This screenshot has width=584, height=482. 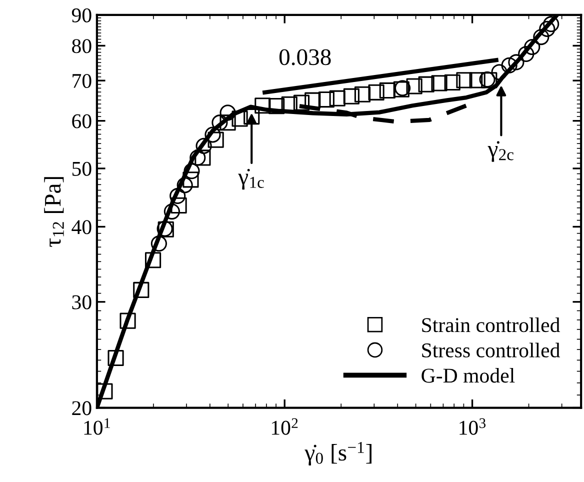 What do you see at coordinates (97, 426) in the screenshot?
I see `x-tick-label: 10$^{1}$` at bounding box center [97, 426].